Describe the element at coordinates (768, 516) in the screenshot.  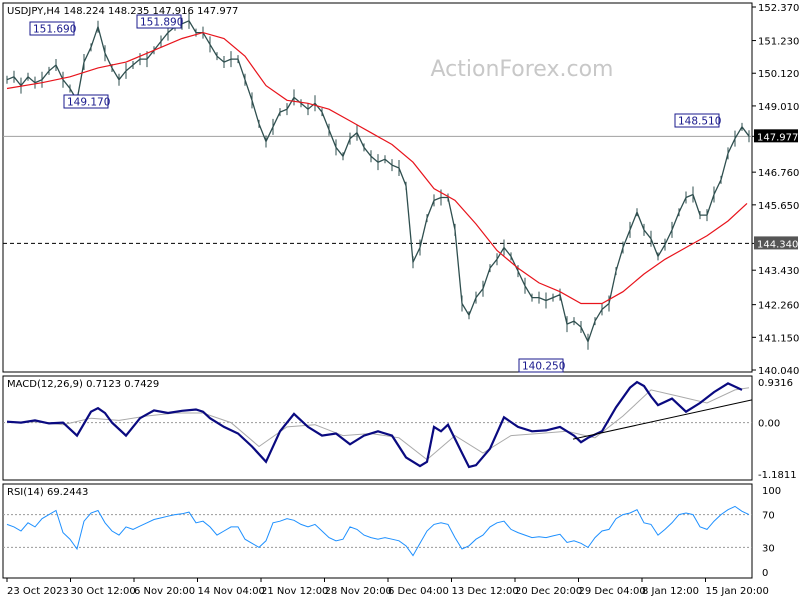
I see `rsi-axis-label: 70` at that location.